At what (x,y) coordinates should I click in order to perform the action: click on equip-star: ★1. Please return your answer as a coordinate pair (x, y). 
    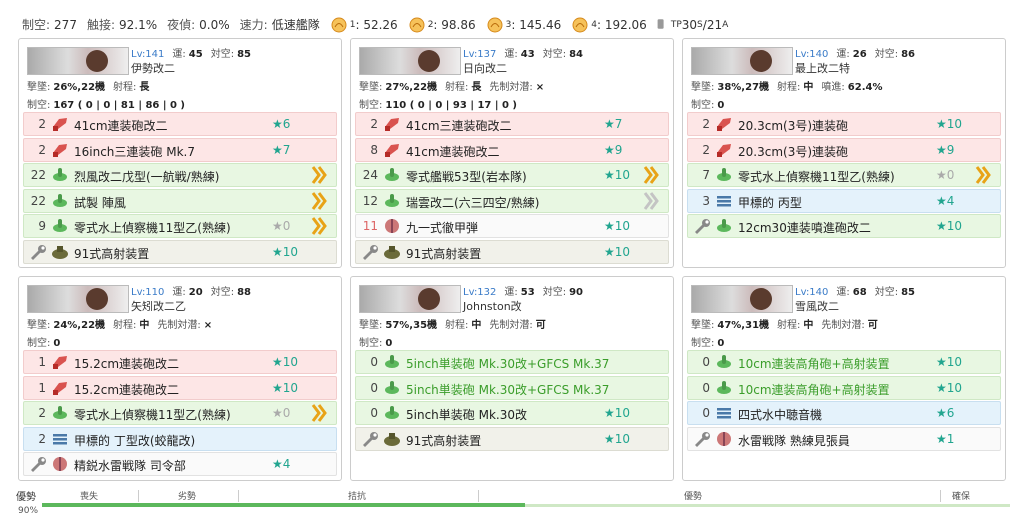
    Looking at the image, I should click on (945, 438).